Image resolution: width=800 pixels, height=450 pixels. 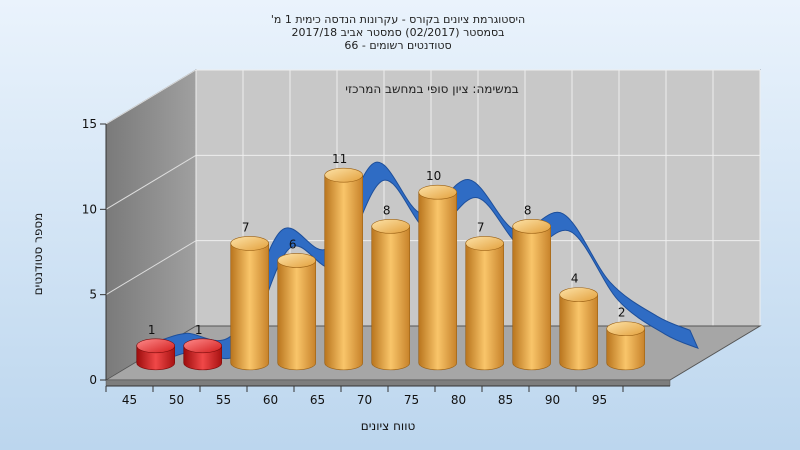 I want to click on x-tick-label: 70, so click(x=364, y=400).